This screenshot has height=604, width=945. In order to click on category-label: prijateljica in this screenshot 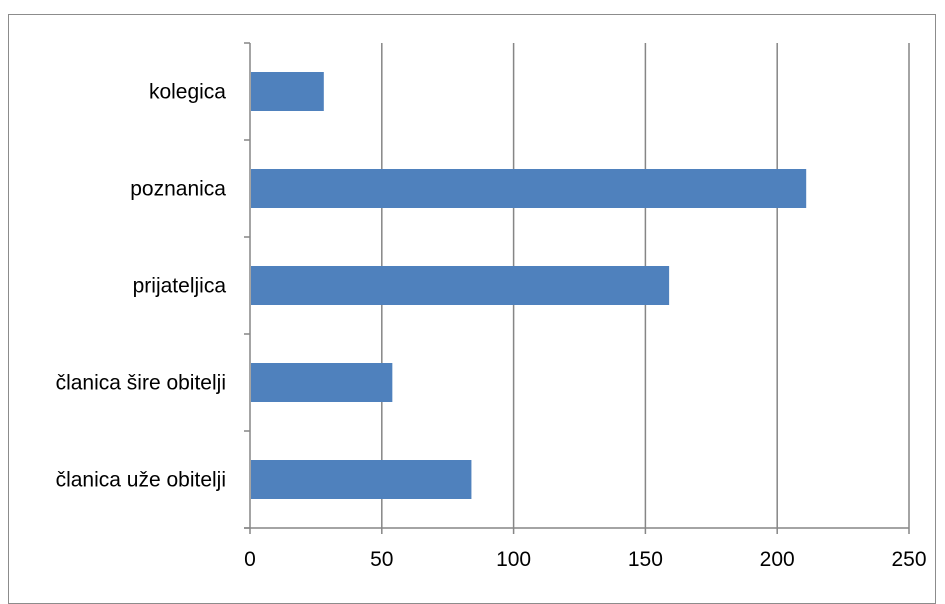, I will do `click(180, 286)`.